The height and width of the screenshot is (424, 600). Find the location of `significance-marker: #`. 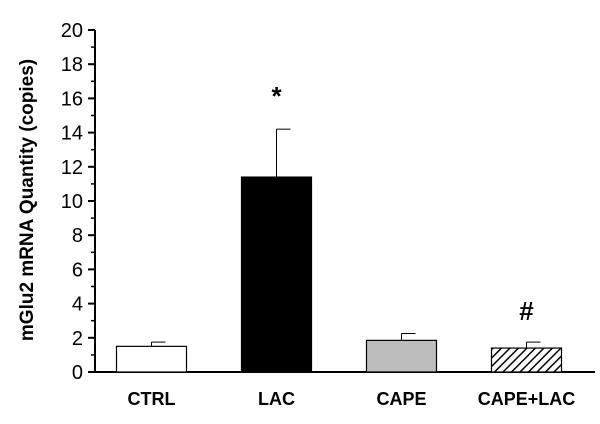

significance-marker: # is located at coordinates (526, 311).